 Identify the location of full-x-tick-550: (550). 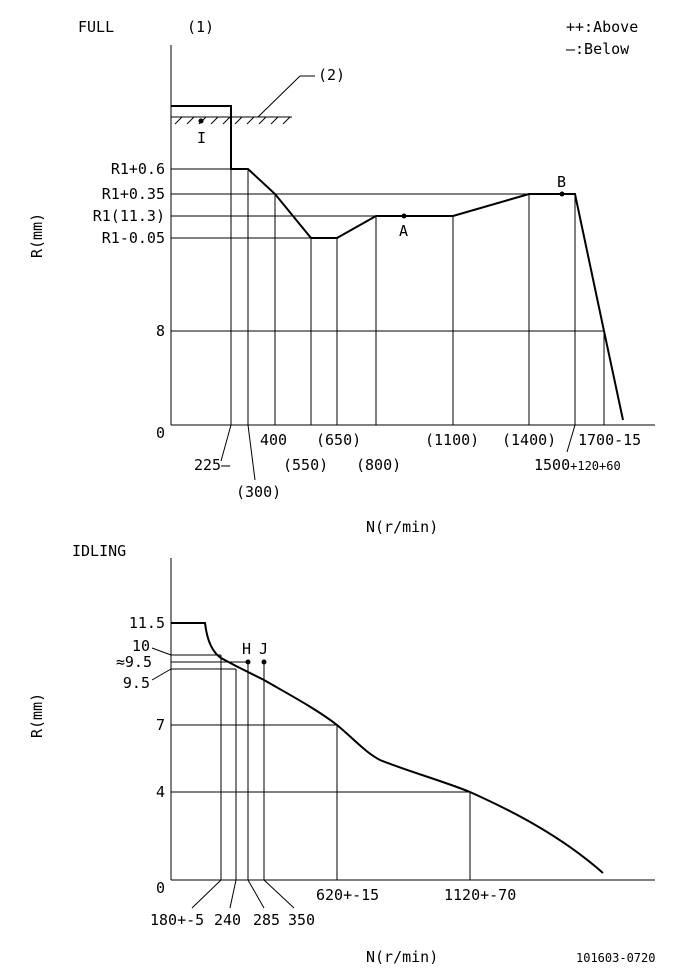
(305, 465).